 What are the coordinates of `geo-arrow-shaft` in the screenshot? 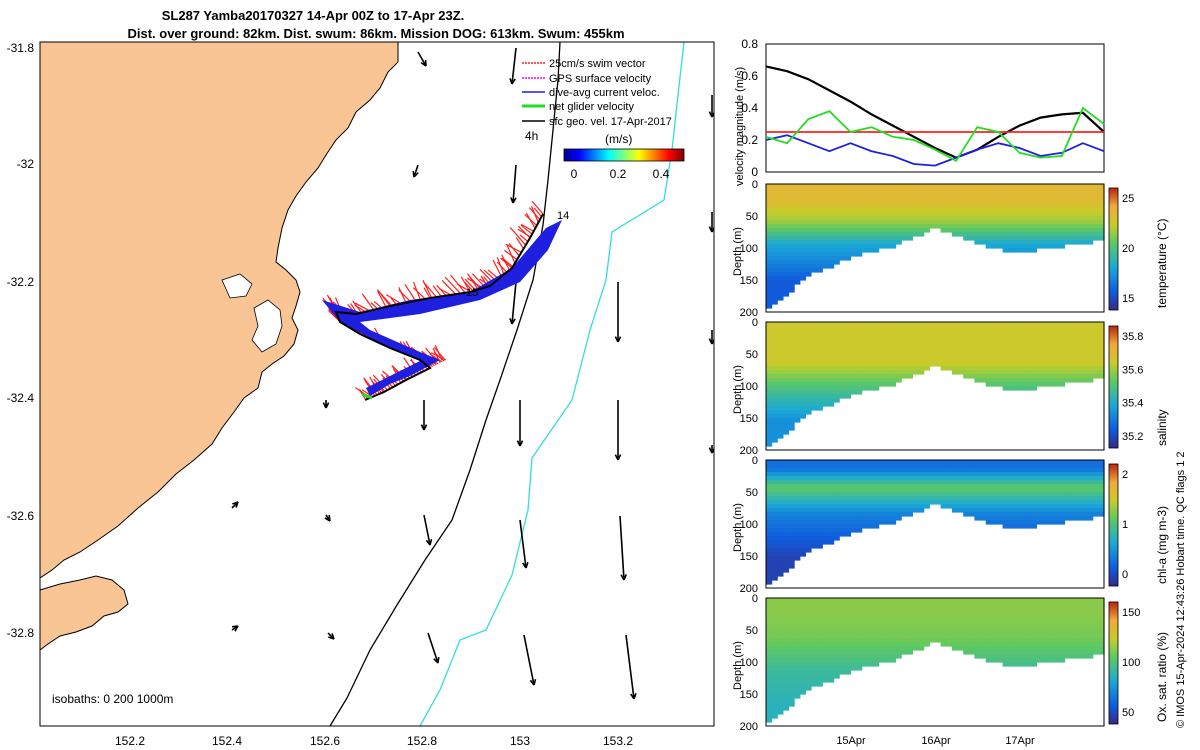 It's located at (427, 530).